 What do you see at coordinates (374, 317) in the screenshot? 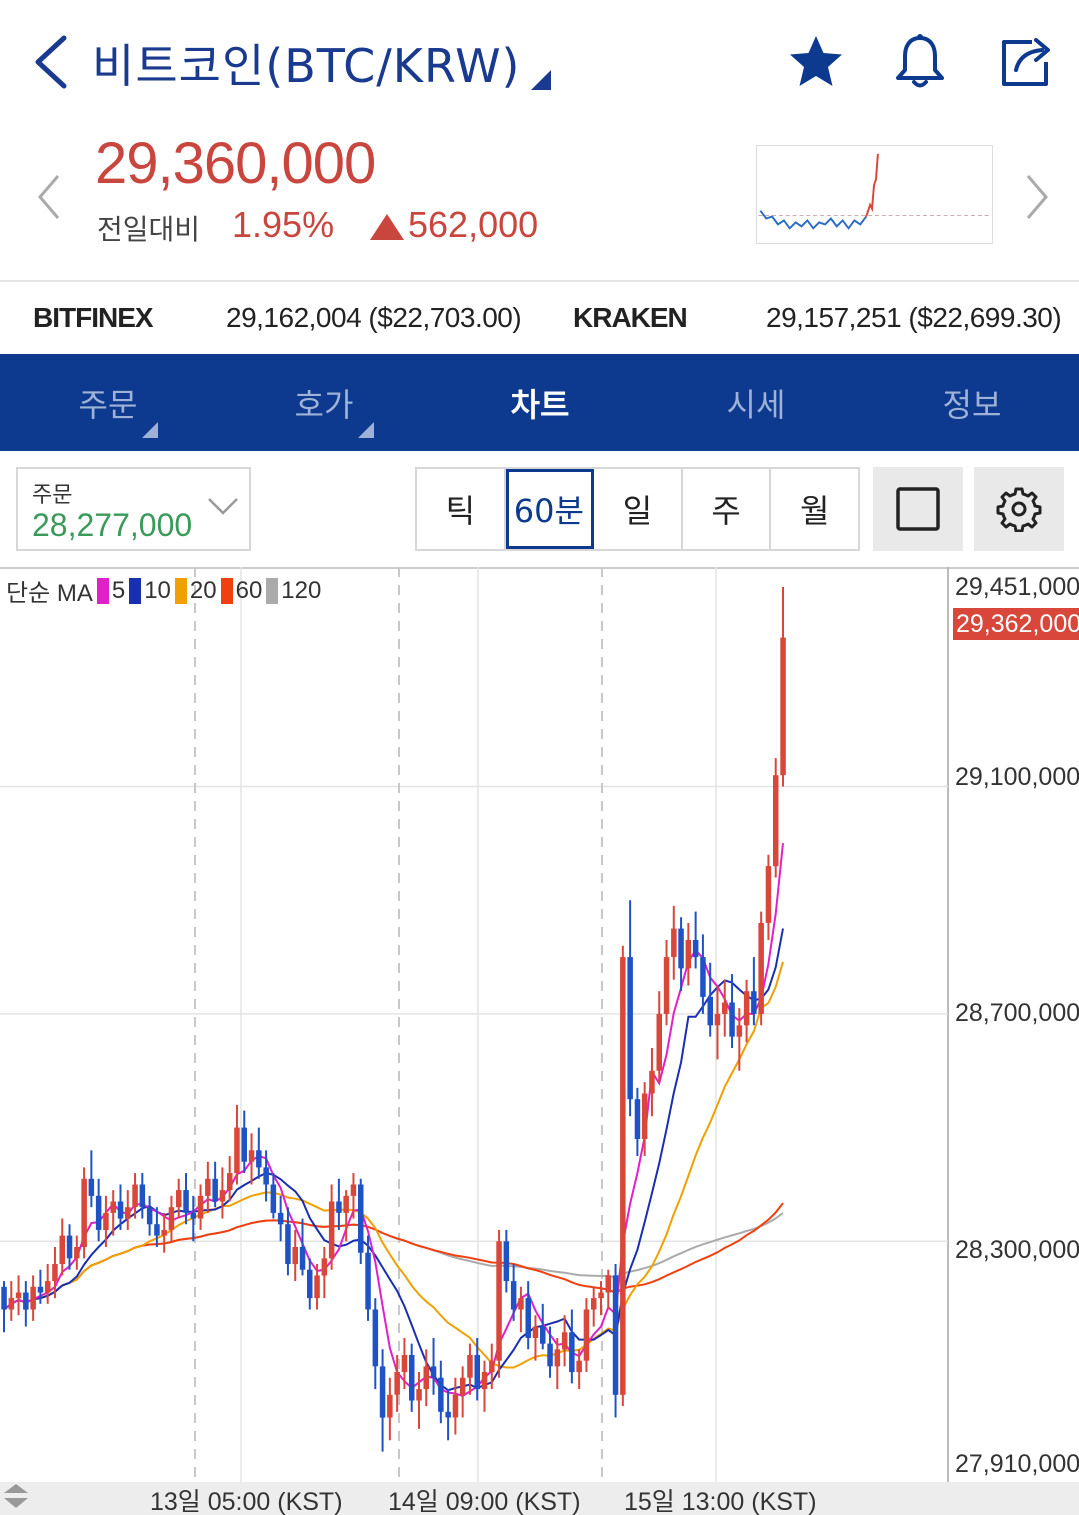
I see `exchange-value-bitfinex: 29,162,004 ($22,703.00)` at bounding box center [374, 317].